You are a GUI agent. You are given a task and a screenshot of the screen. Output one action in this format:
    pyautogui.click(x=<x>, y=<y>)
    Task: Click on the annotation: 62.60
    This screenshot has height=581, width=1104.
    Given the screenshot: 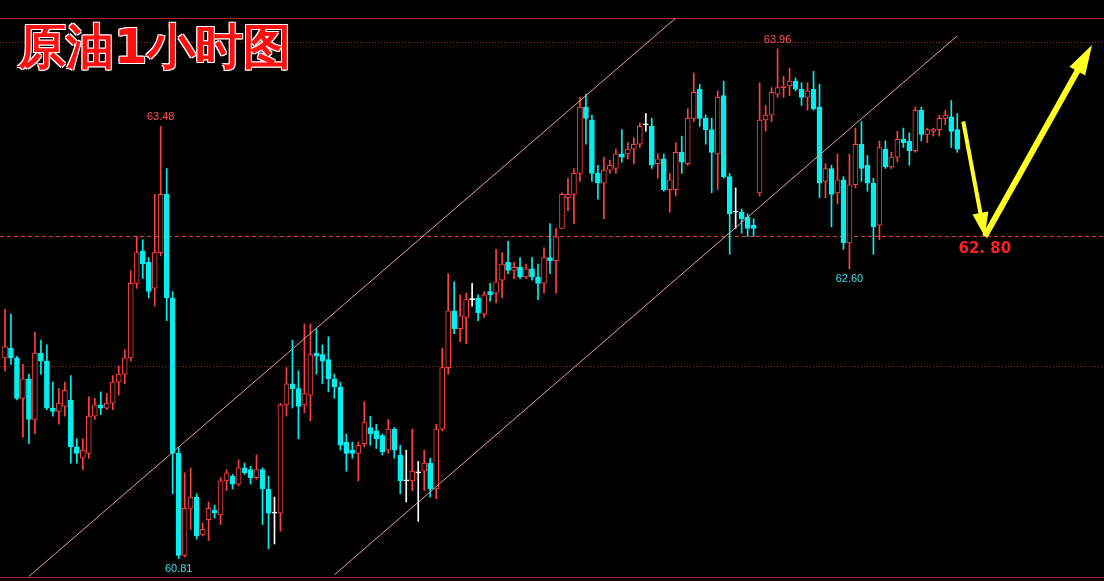 What is the action you would take?
    pyautogui.click(x=849, y=278)
    